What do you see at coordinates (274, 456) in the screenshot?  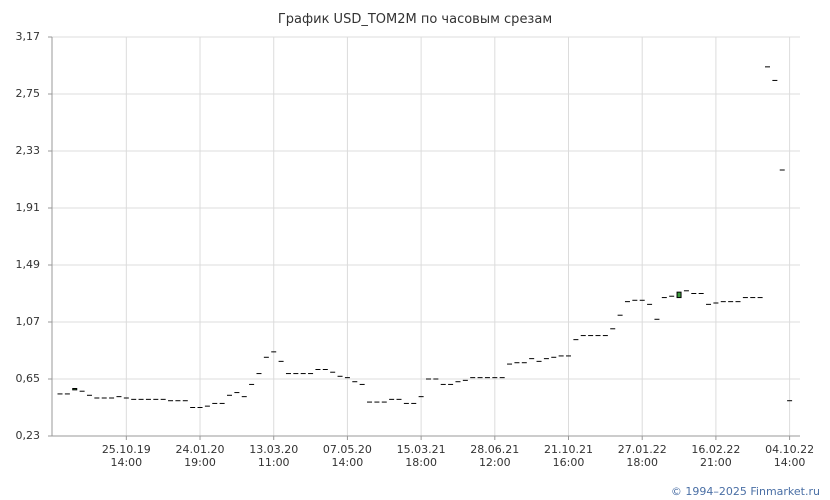 I see `x-tick-label: 13.03.20 11:00` at bounding box center [274, 456].